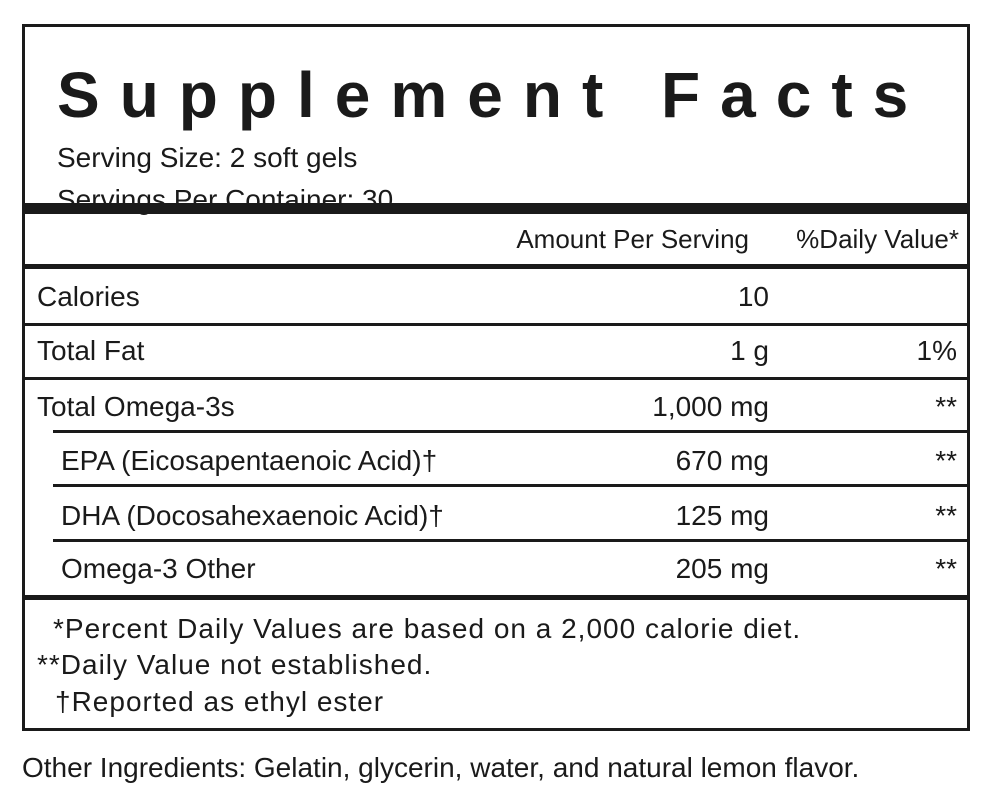  Describe the element at coordinates (252, 515) in the screenshot. I see `nutrient-name: DHA (Docosahexaenoic Acid)†` at that location.